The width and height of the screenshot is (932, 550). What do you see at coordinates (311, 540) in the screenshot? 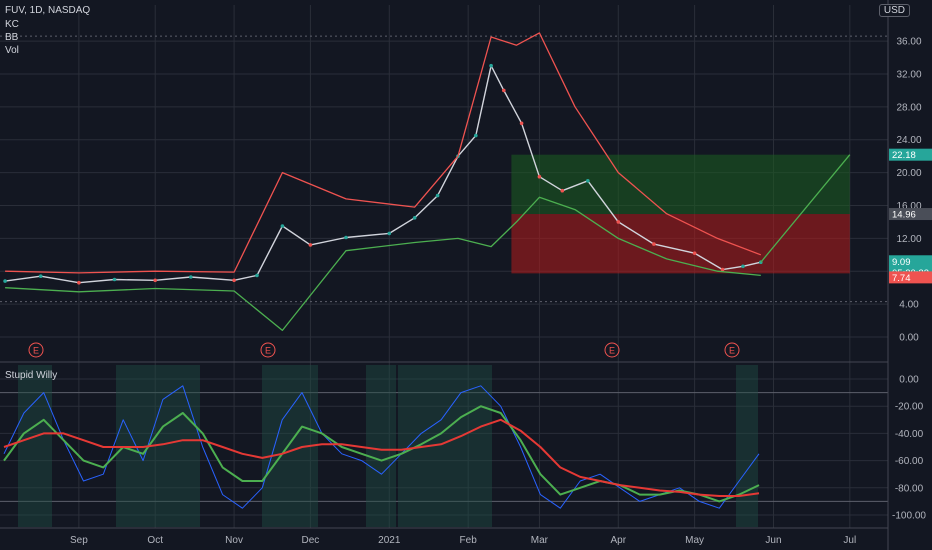
I see `x-tick-label: Dec` at bounding box center [311, 540].